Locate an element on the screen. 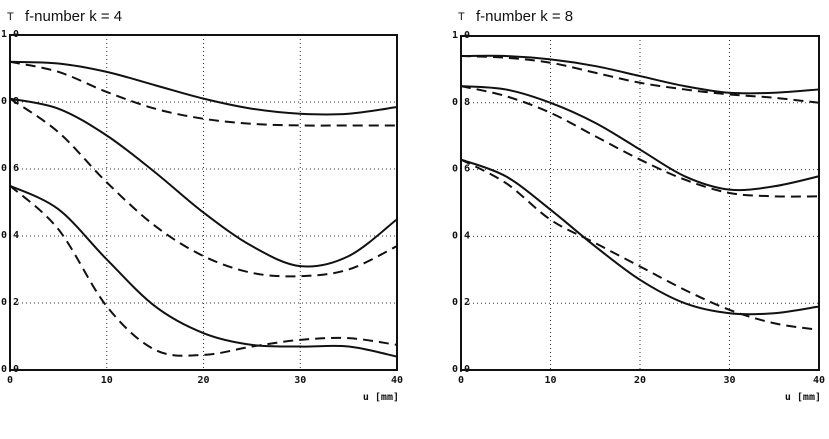 The image size is (829, 439). chart-title: f-number k = 8 is located at coordinates (524, 16).